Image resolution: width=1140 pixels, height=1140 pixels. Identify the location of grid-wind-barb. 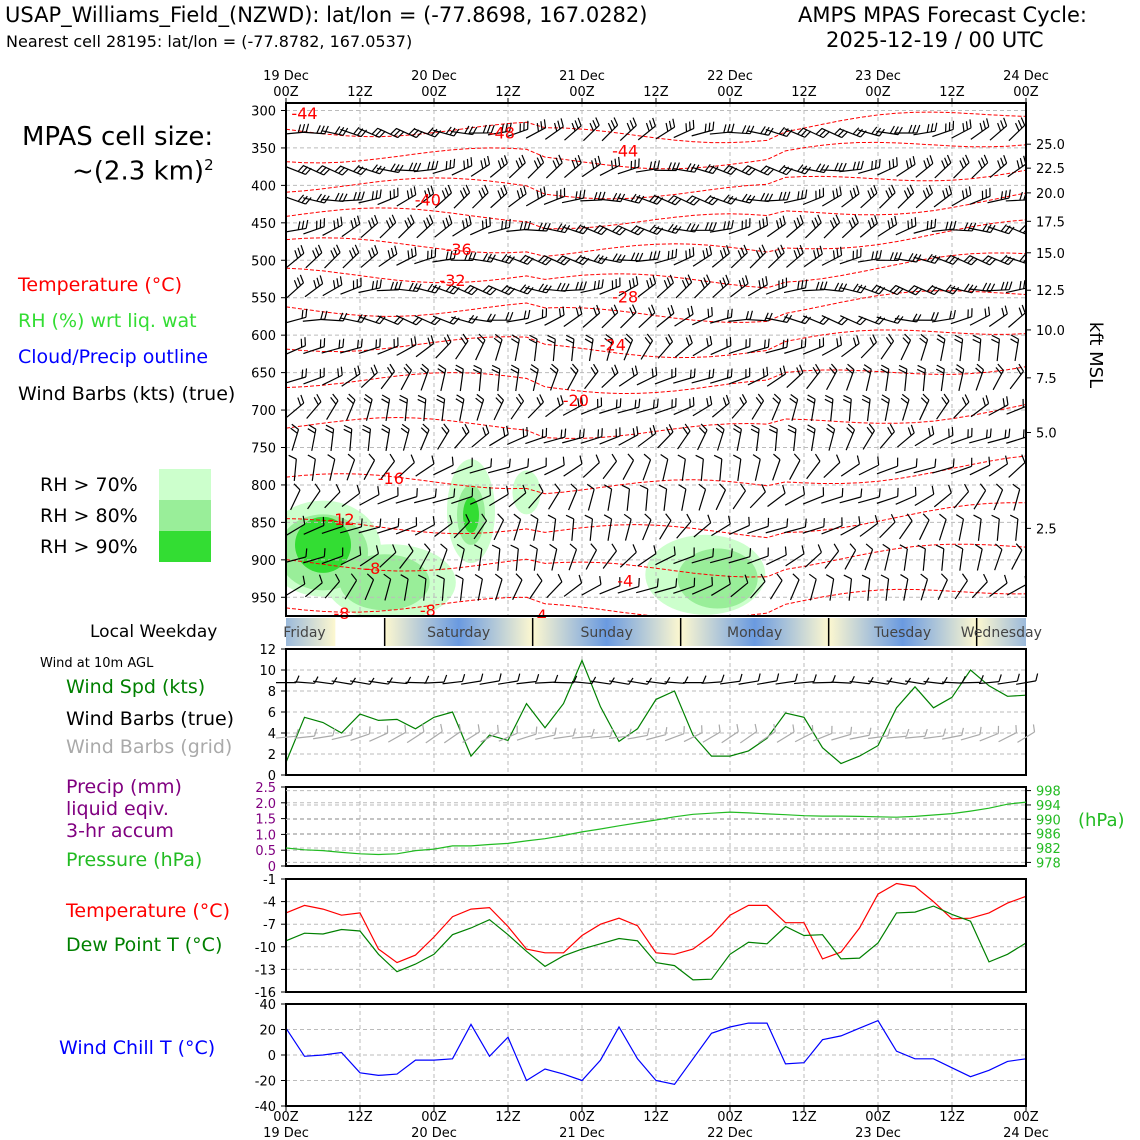
(287, 733).